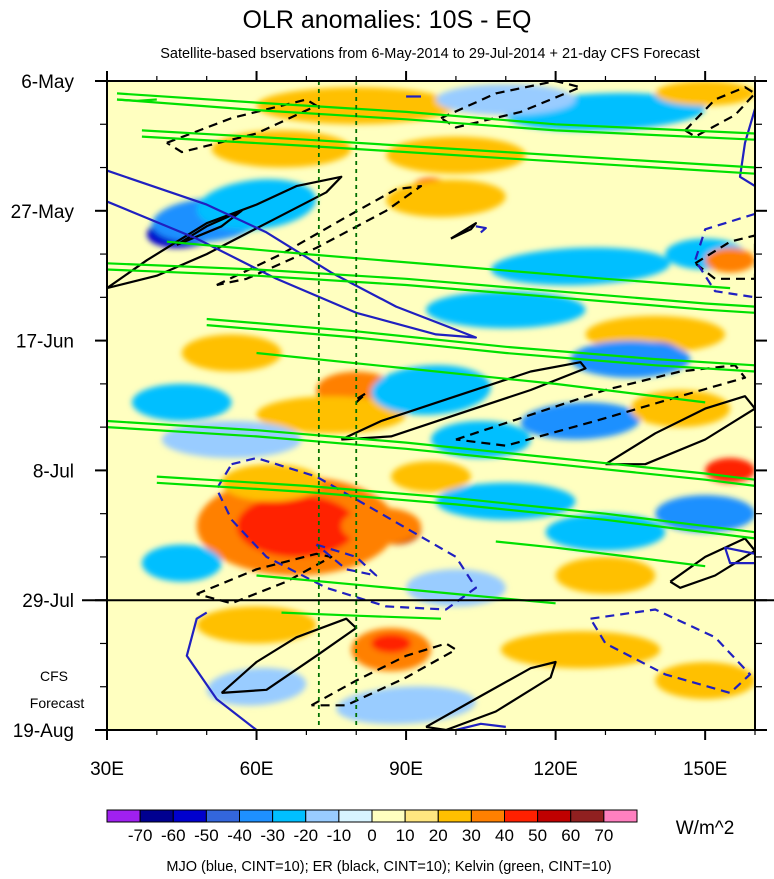 This screenshot has width=774, height=879. What do you see at coordinates (206, 835) in the screenshot?
I see `colorbar-label: -50` at bounding box center [206, 835].